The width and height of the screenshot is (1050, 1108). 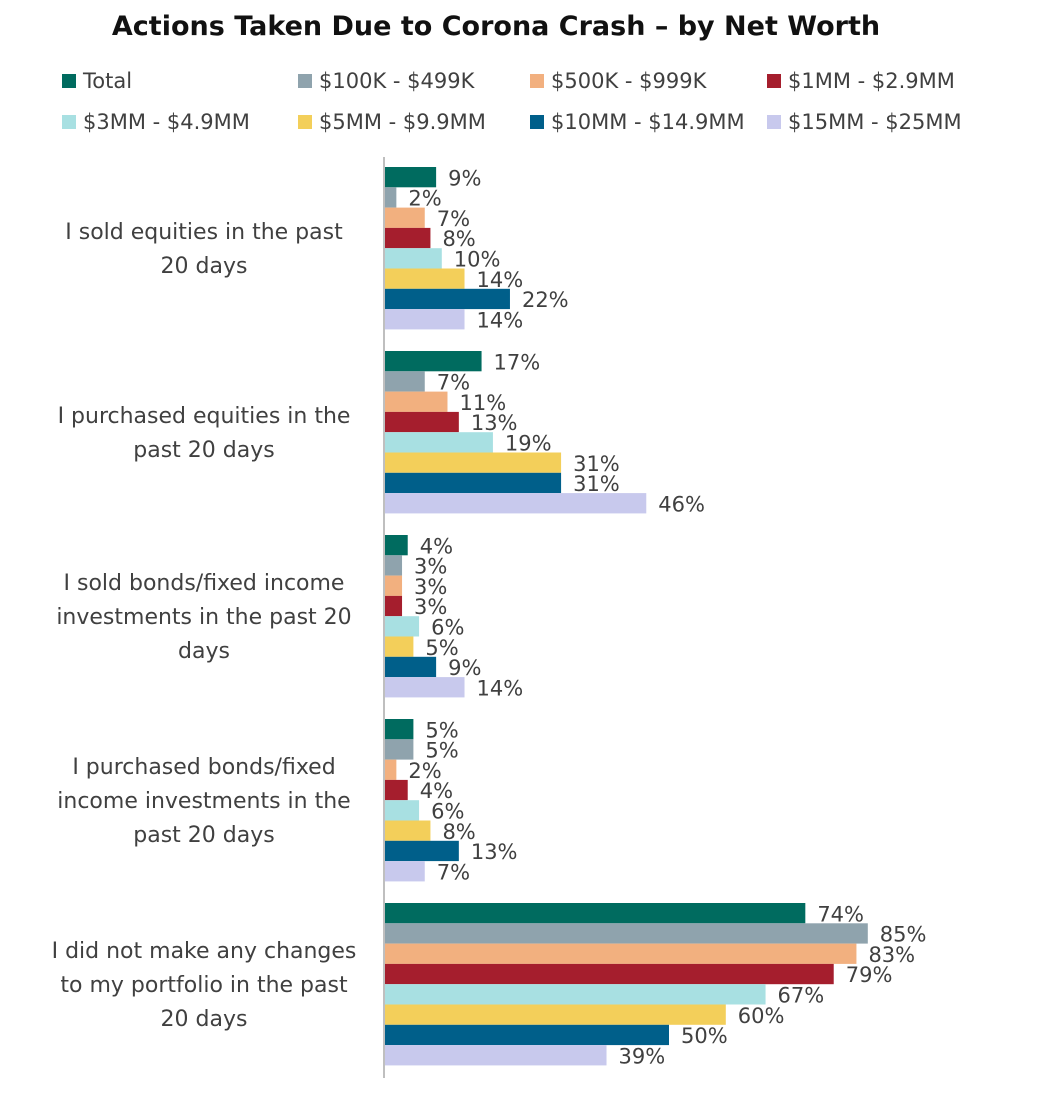 I want to click on value-label: 50%, so click(x=704, y=1036).